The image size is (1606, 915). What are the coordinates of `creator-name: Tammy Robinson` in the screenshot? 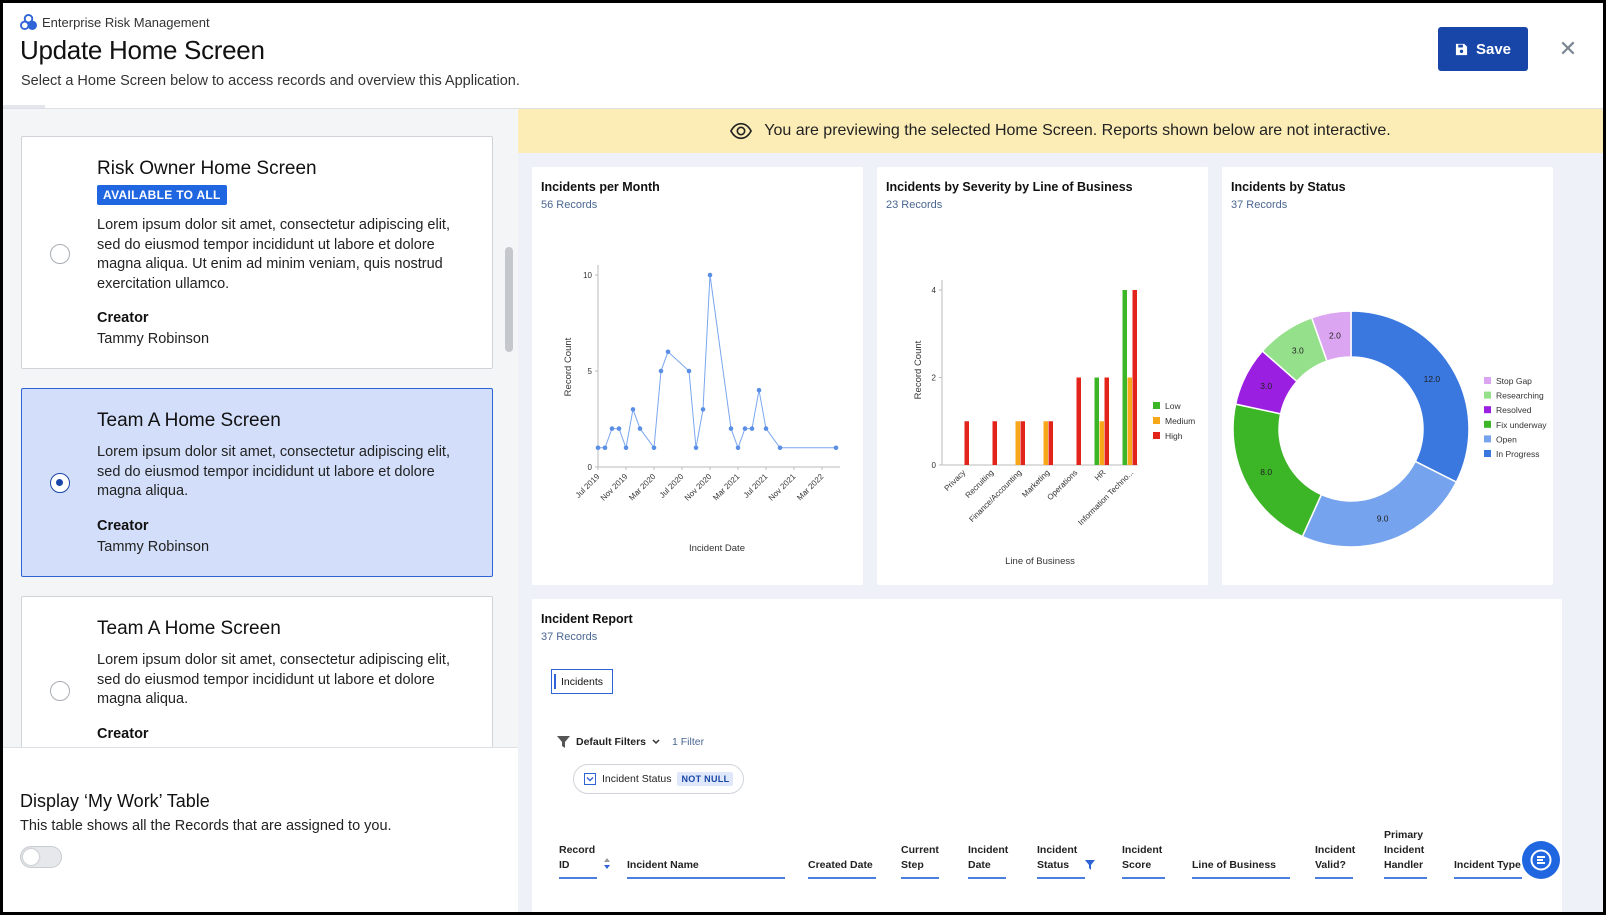 It's located at (153, 547).